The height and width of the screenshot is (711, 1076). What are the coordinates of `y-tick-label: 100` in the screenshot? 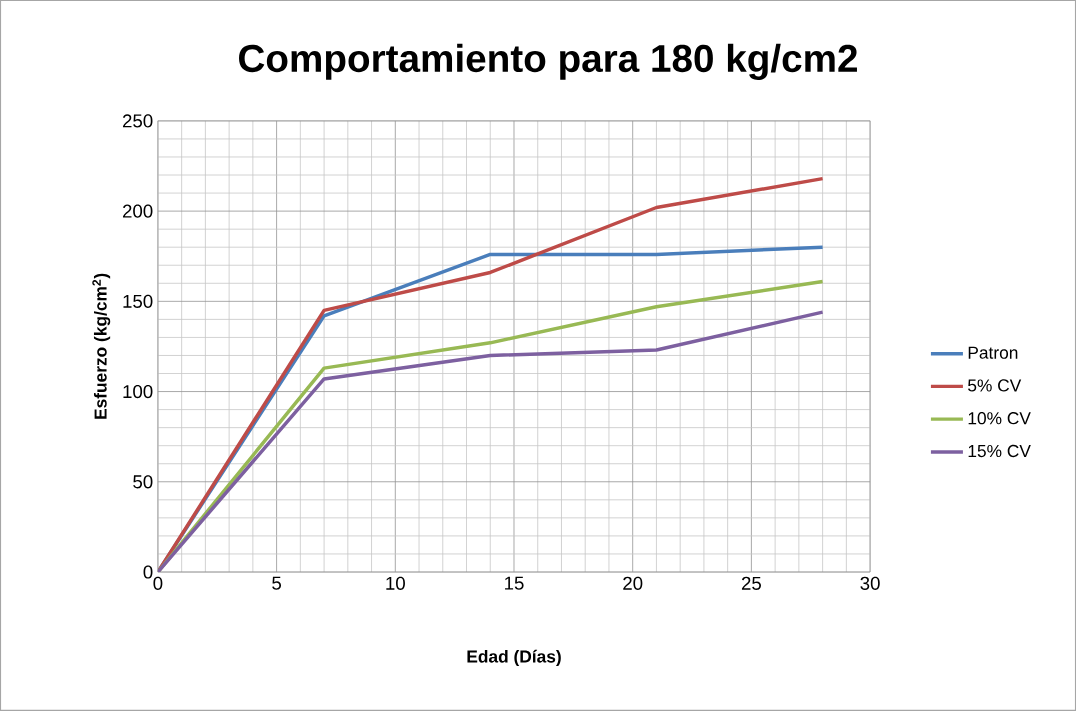 It's located at (138, 391).